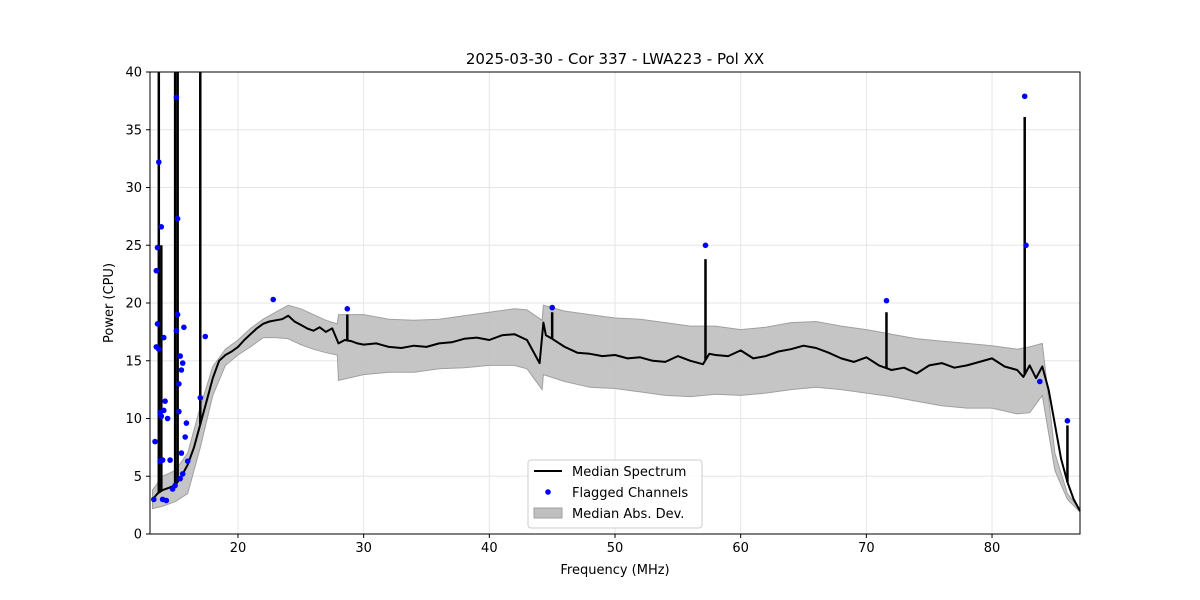 The image size is (1200, 600). What do you see at coordinates (630, 493) in the screenshot?
I see `legend-flagged-label: Flagged Channels` at bounding box center [630, 493].